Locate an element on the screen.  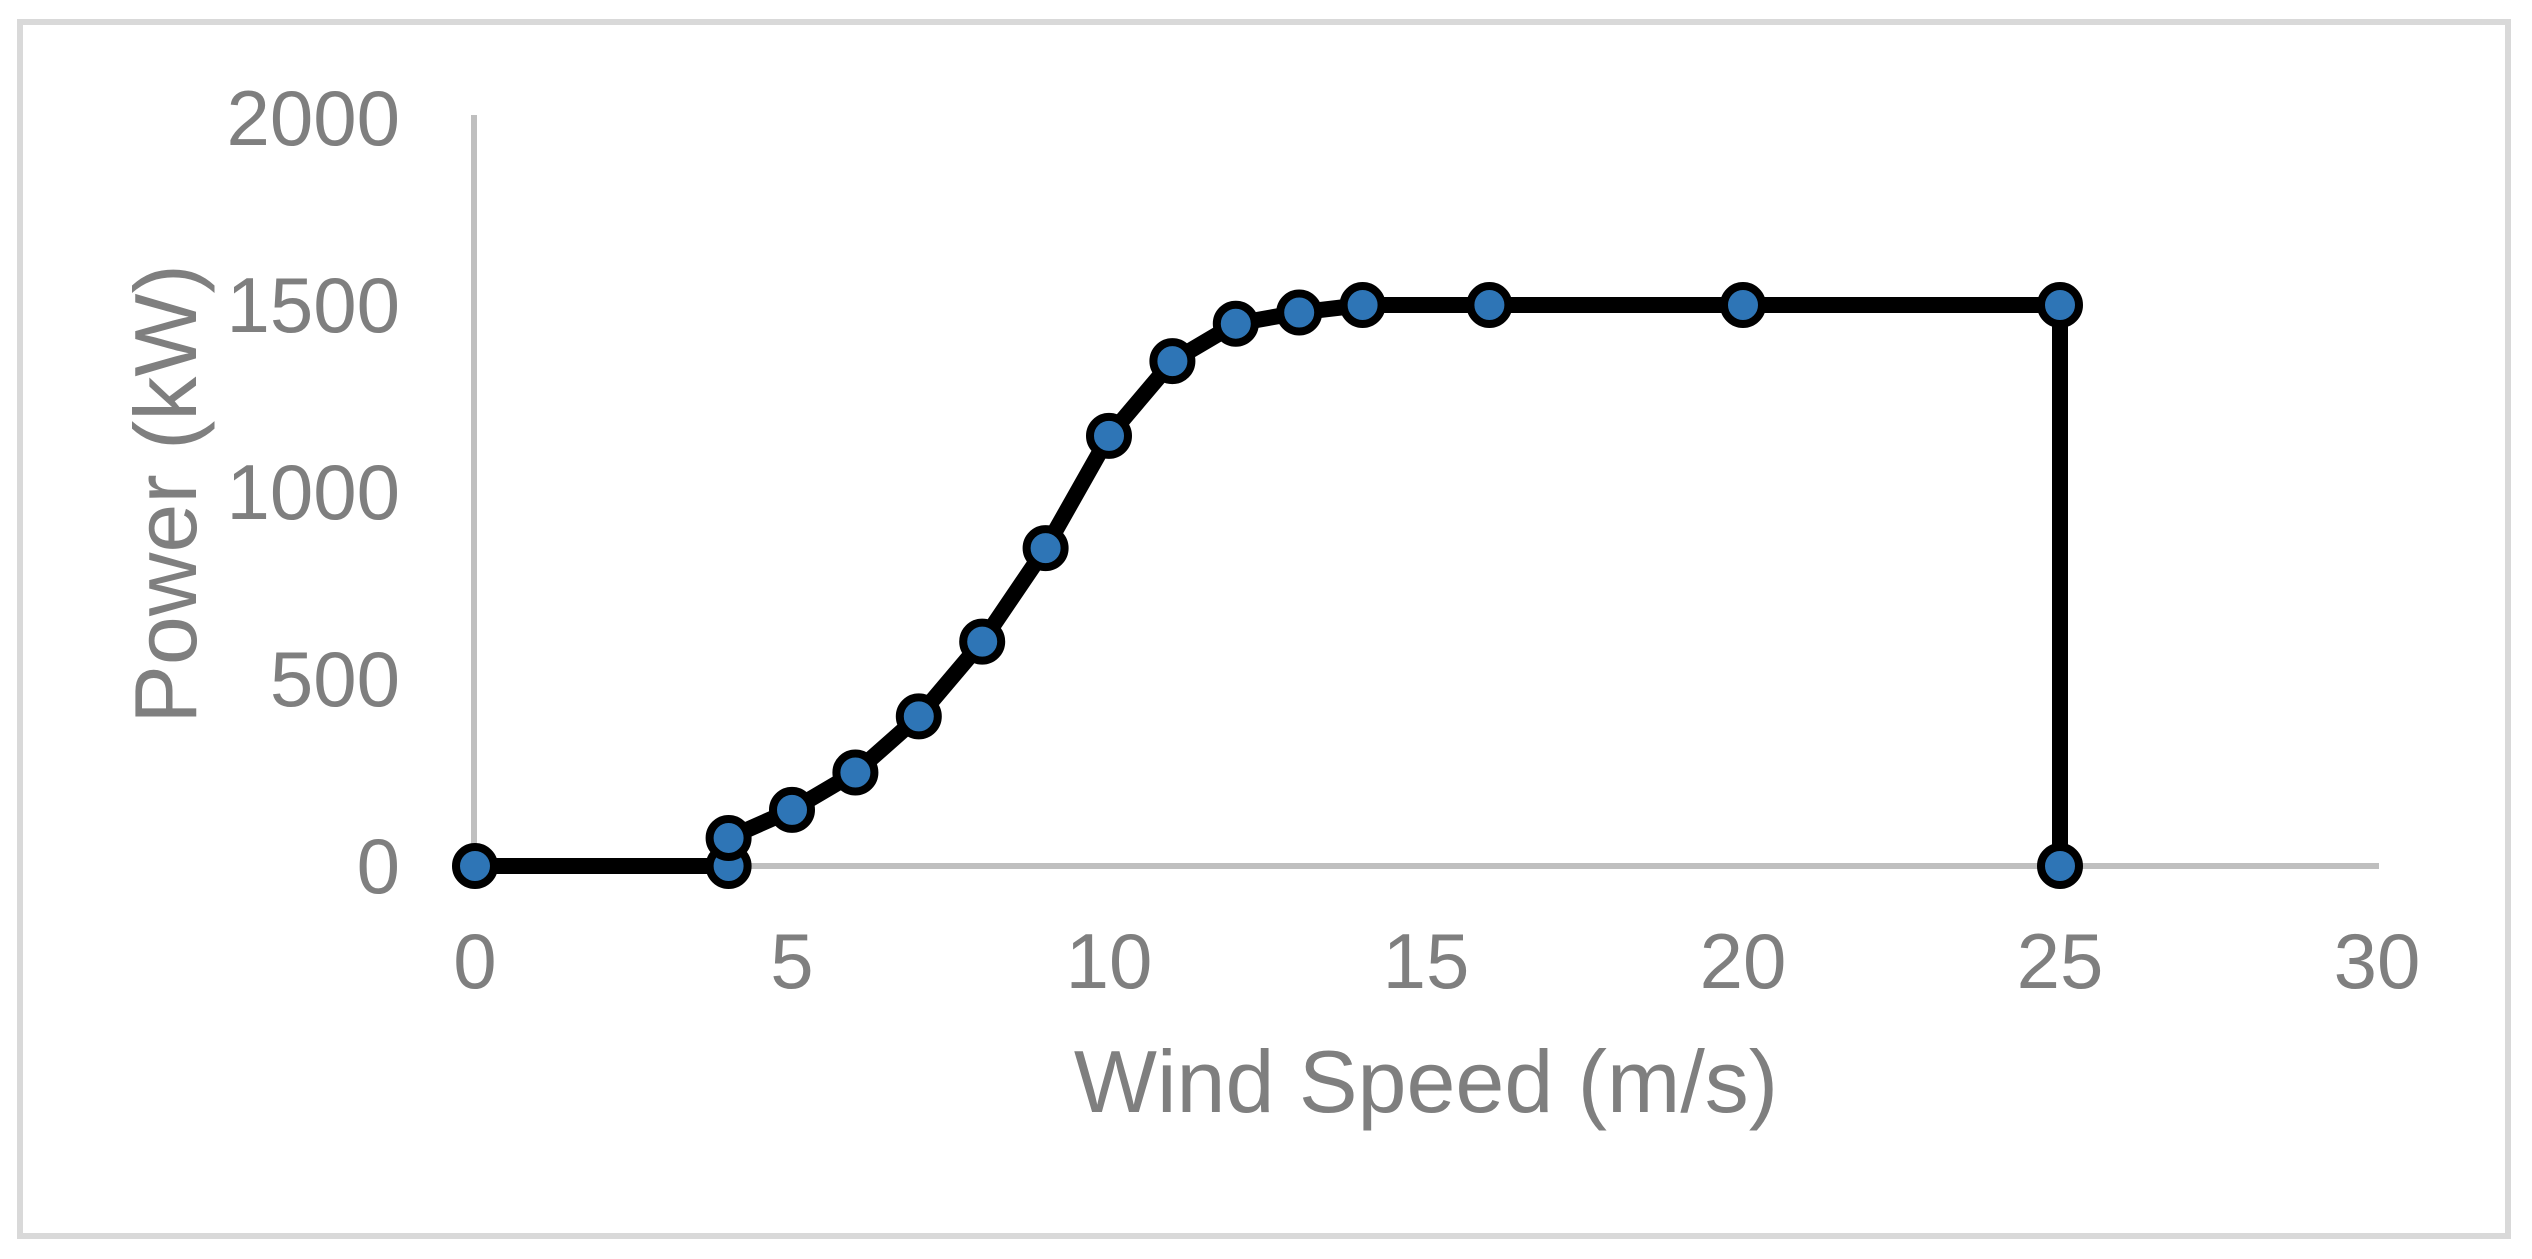
x-tick-label: 20 is located at coordinates (1743, 961).